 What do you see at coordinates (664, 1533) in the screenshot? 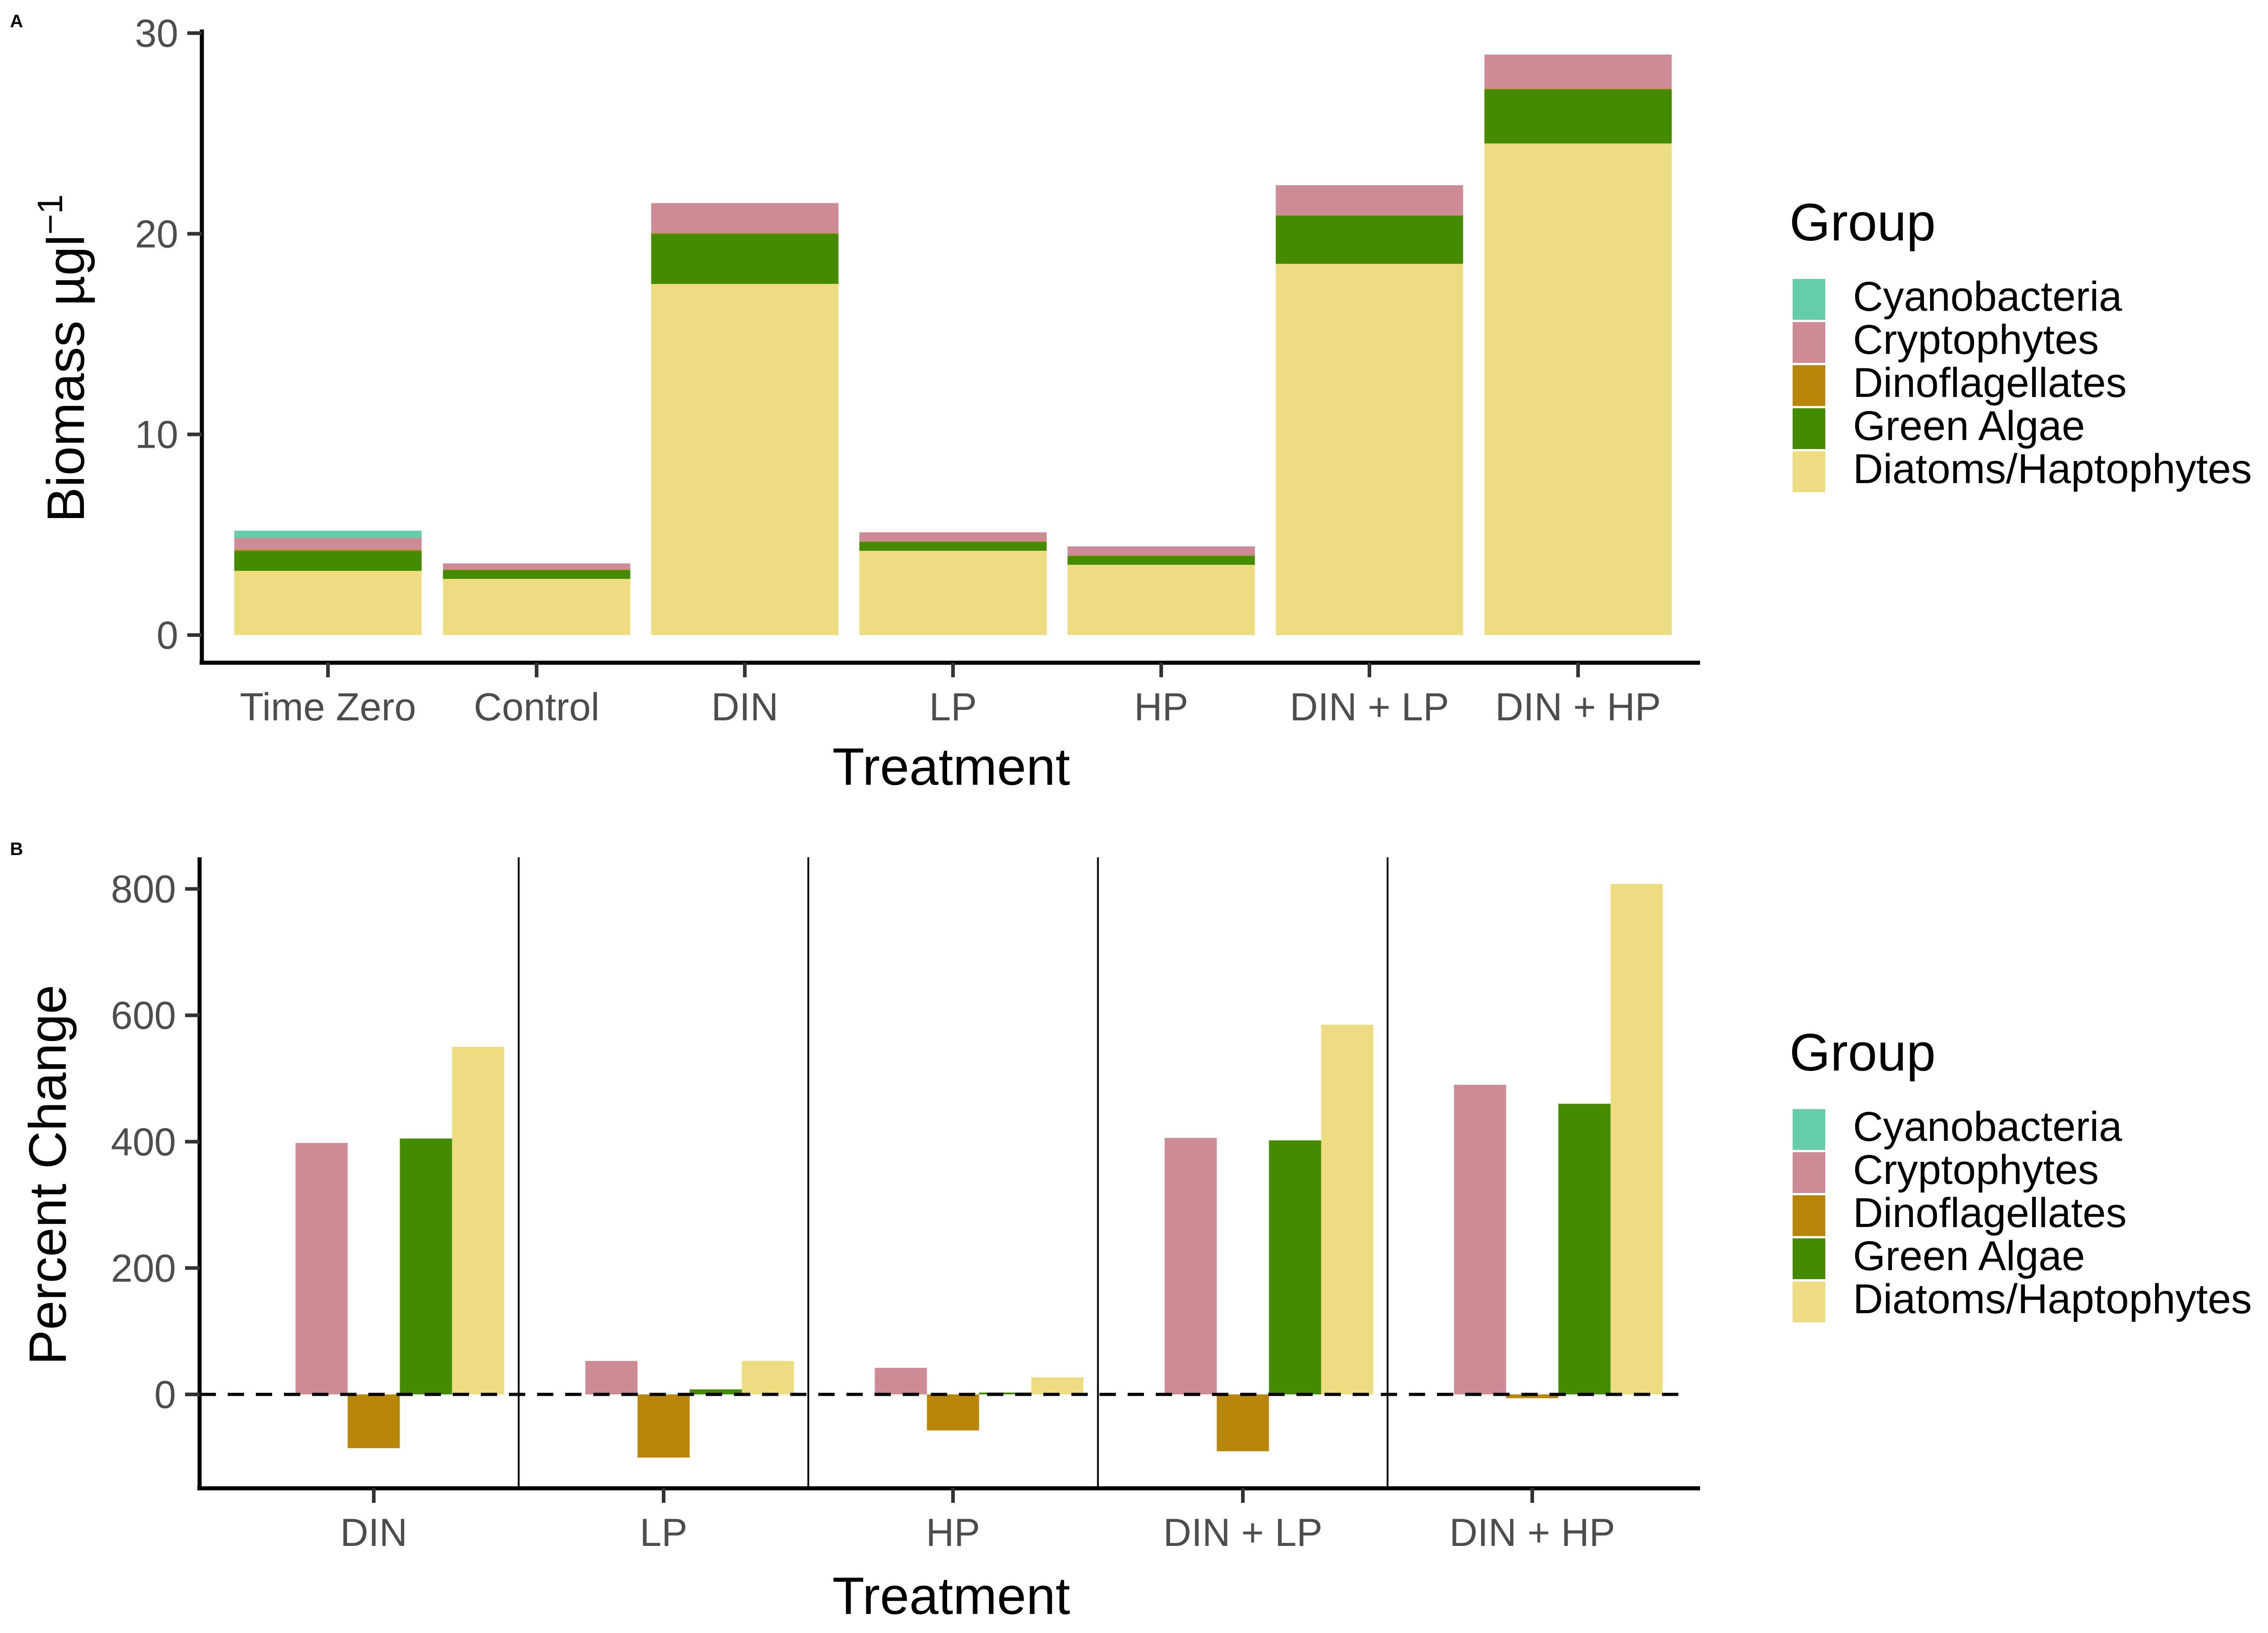
I see `panel-b-x-tick-label: LP` at bounding box center [664, 1533].